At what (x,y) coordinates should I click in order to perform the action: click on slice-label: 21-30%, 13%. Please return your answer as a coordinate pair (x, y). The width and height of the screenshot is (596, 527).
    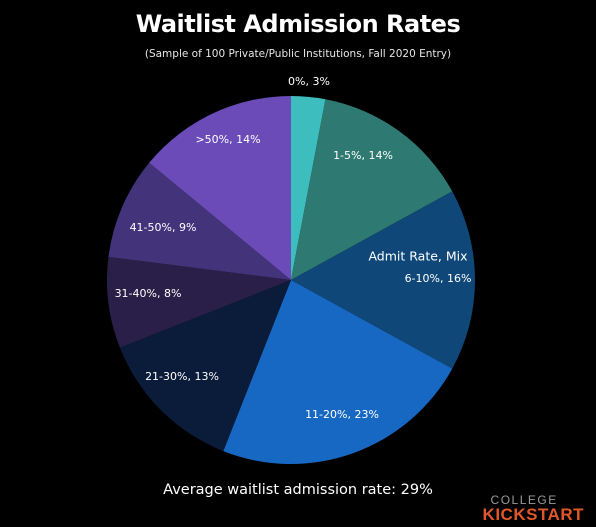
    Looking at the image, I should click on (182, 376).